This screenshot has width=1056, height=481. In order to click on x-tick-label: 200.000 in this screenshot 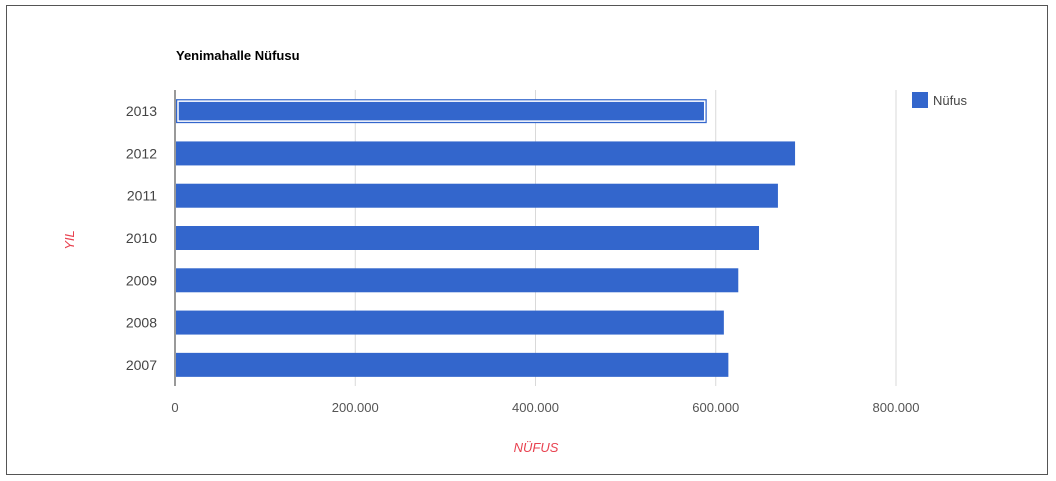, I will do `click(355, 407)`.